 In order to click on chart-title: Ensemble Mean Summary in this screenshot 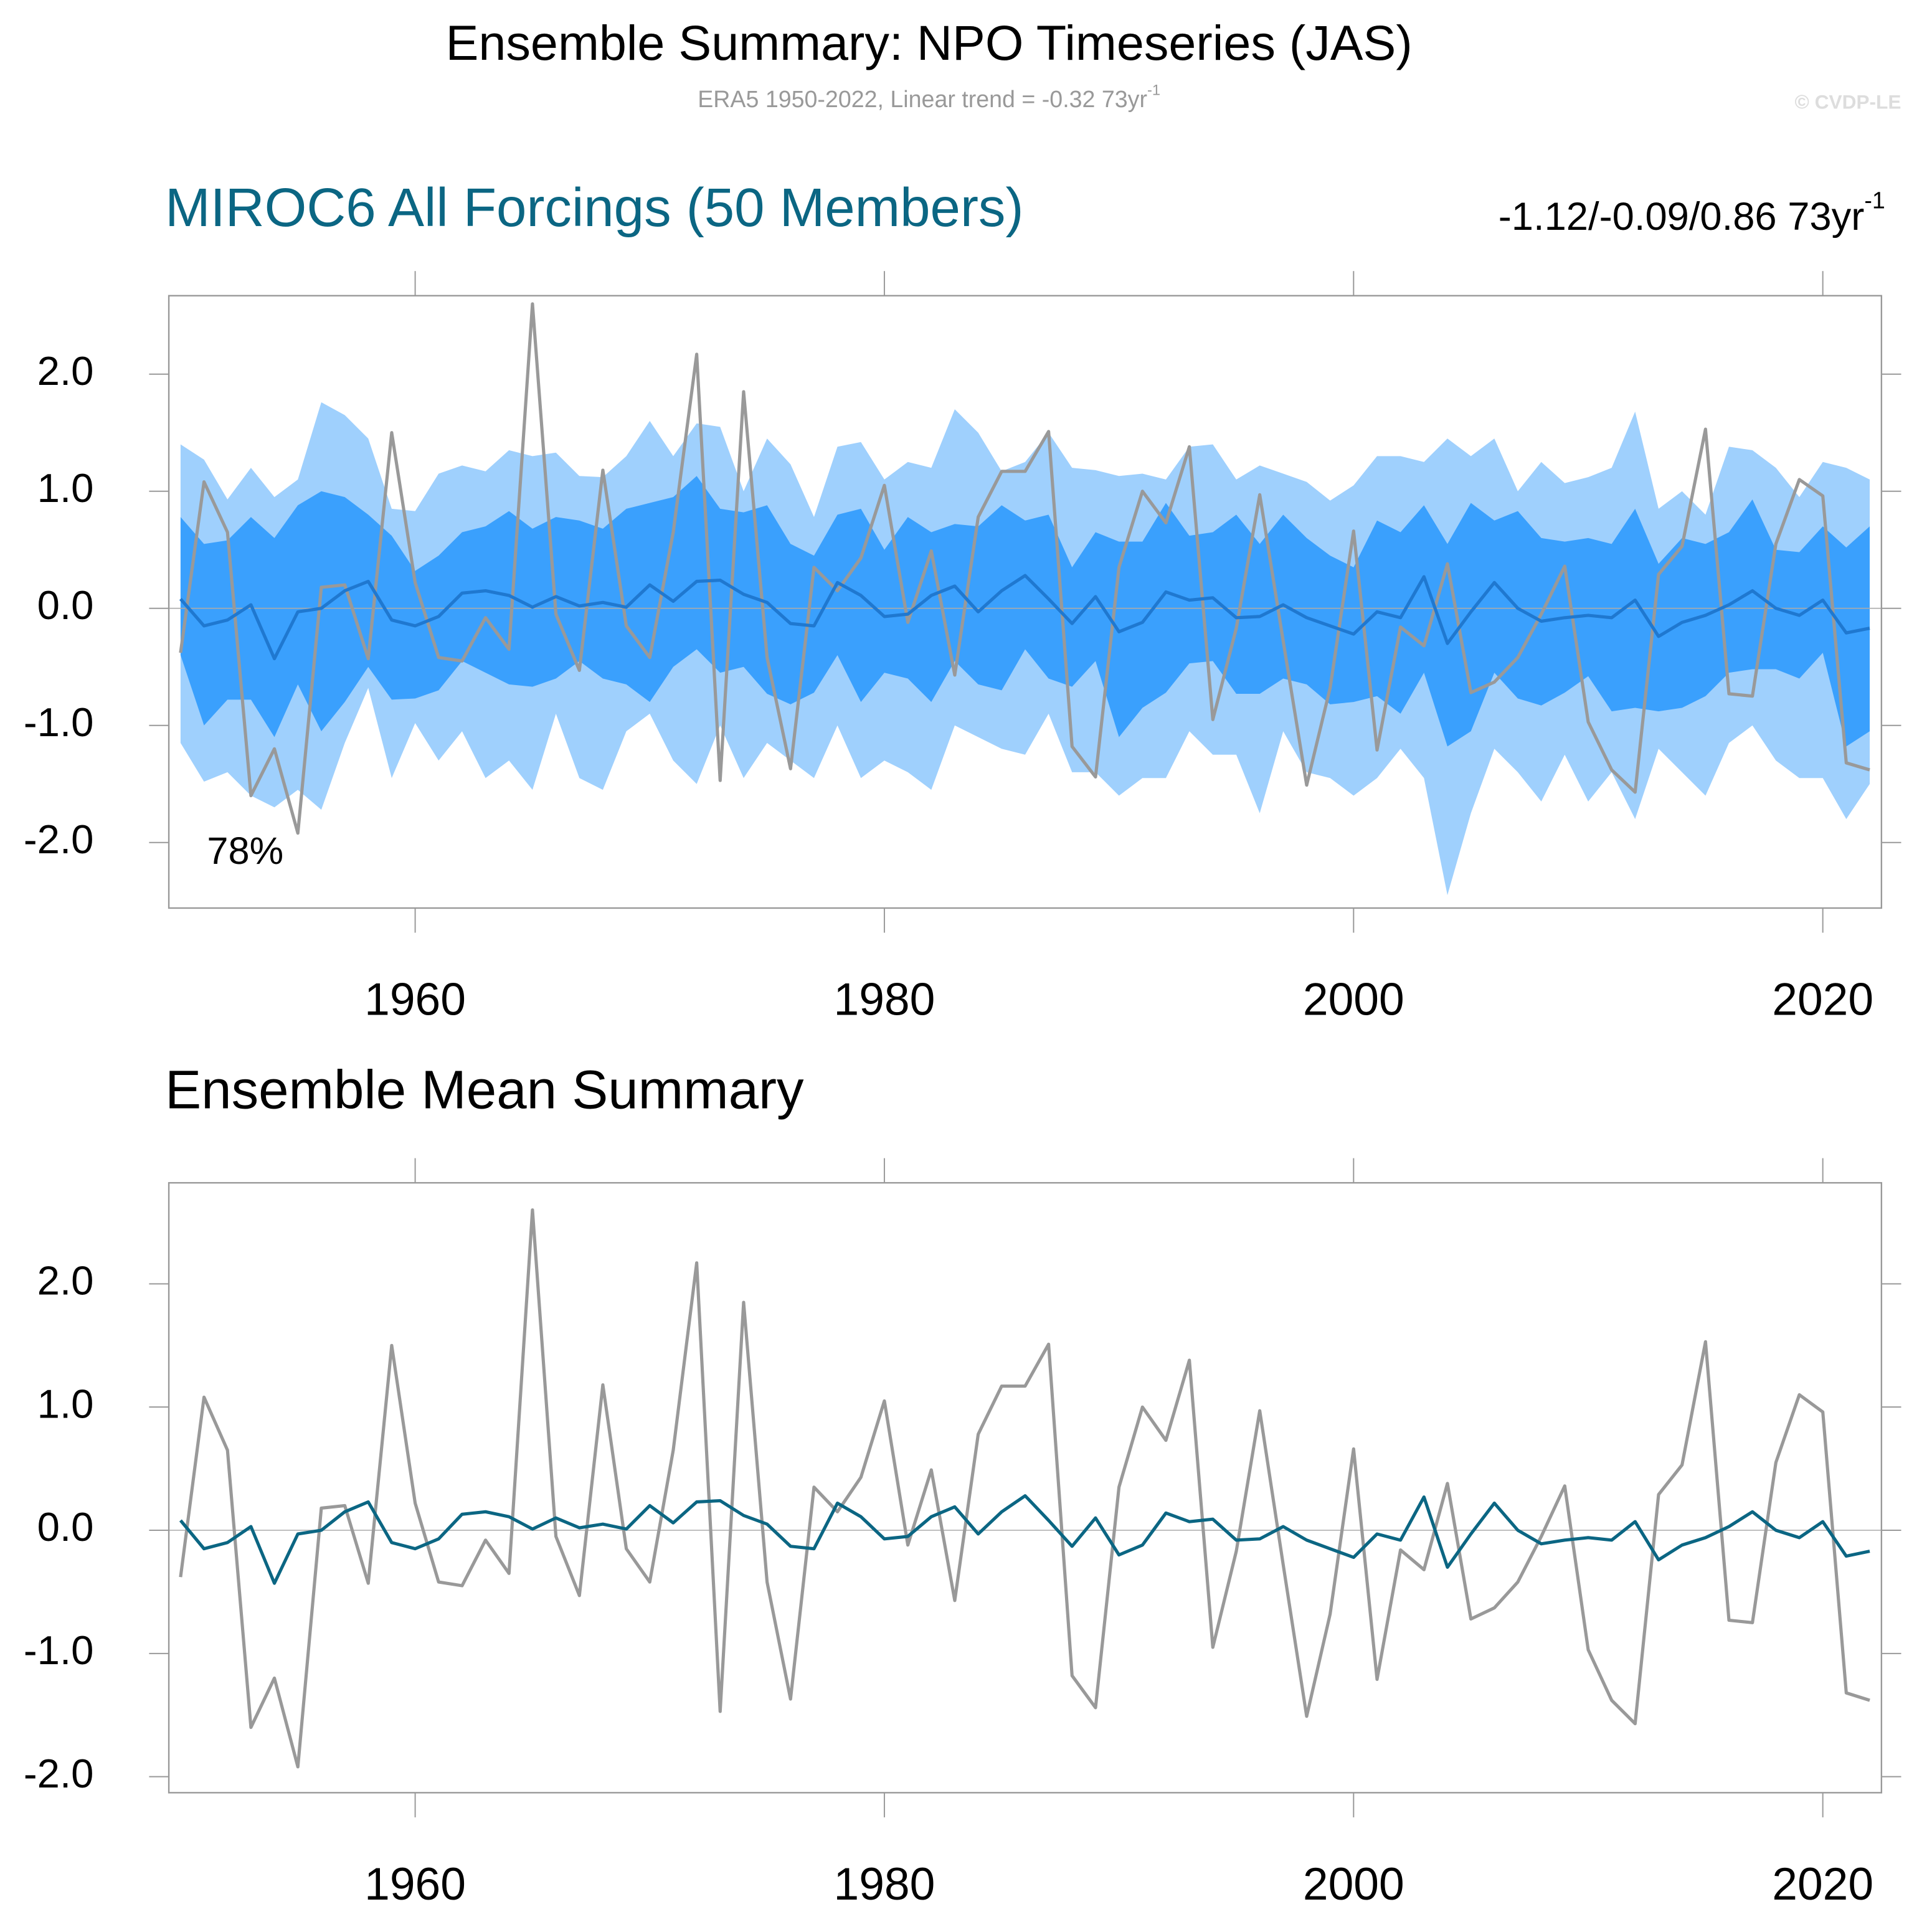, I will do `click(485, 1090)`.